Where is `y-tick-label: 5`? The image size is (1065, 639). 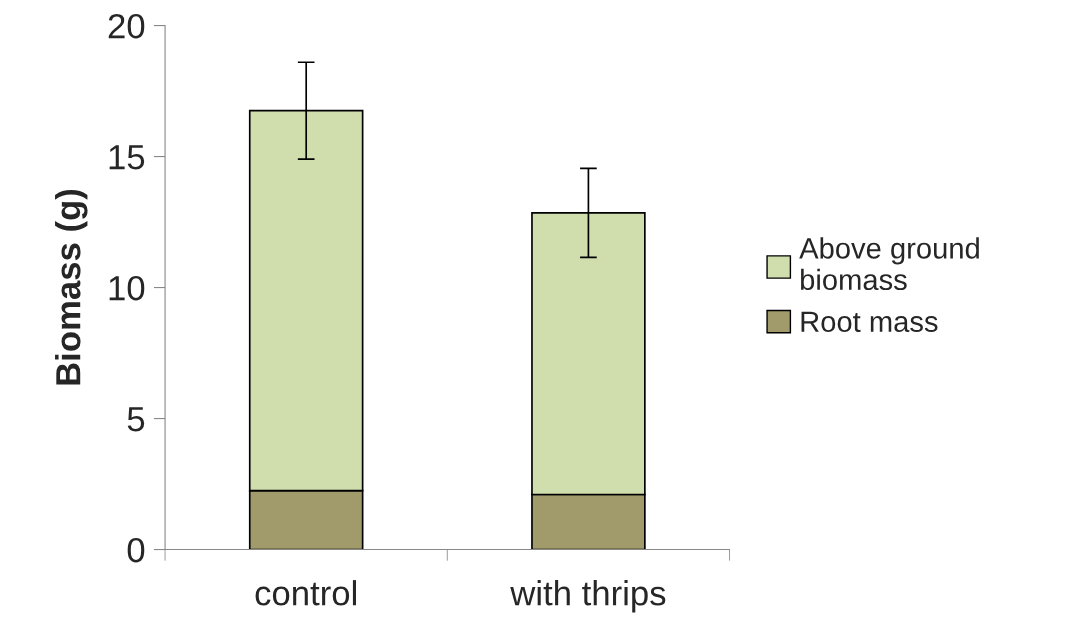 y-tick-label: 5 is located at coordinates (136, 419).